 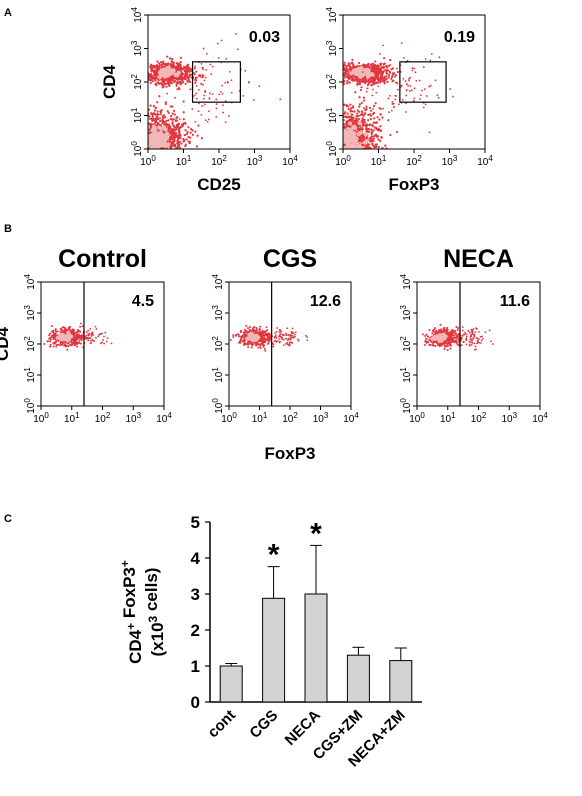 I want to click on panel-letter-c: C, so click(x=8, y=519).